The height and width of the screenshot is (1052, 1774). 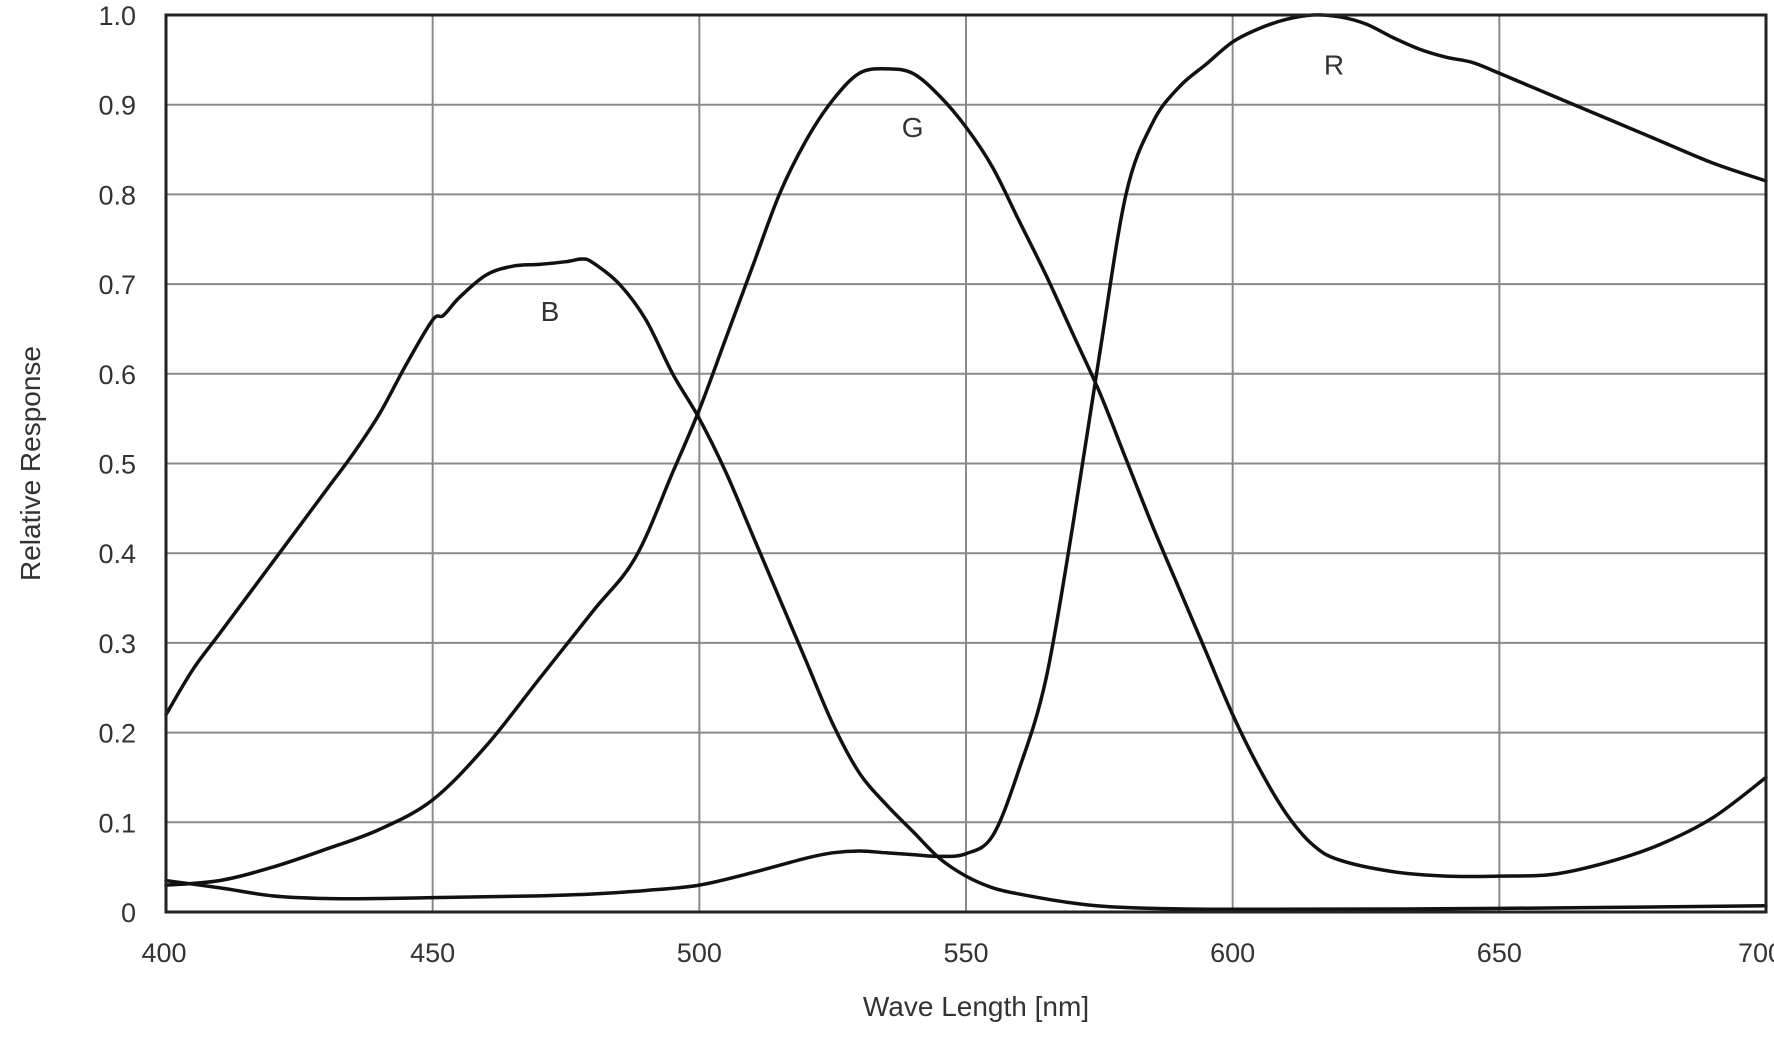 I want to click on y-tick-label: 0.6, so click(x=117, y=375).